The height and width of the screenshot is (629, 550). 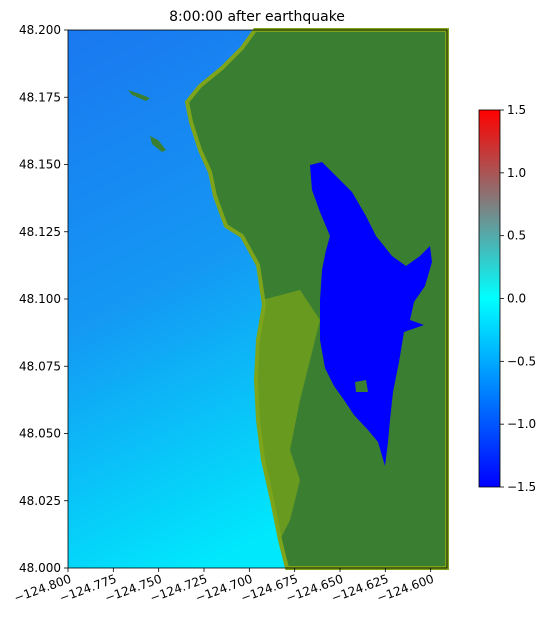 What do you see at coordinates (40, 299) in the screenshot?
I see `y-tick-label: 48.100` at bounding box center [40, 299].